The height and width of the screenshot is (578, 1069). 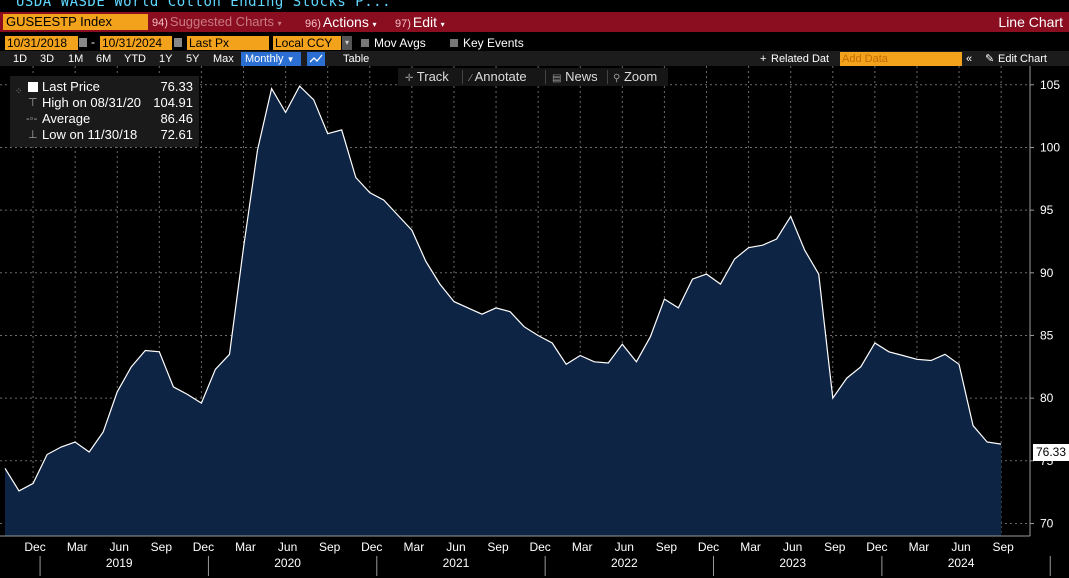 What do you see at coordinates (581, 76) in the screenshot?
I see `news-label: News` at bounding box center [581, 76].